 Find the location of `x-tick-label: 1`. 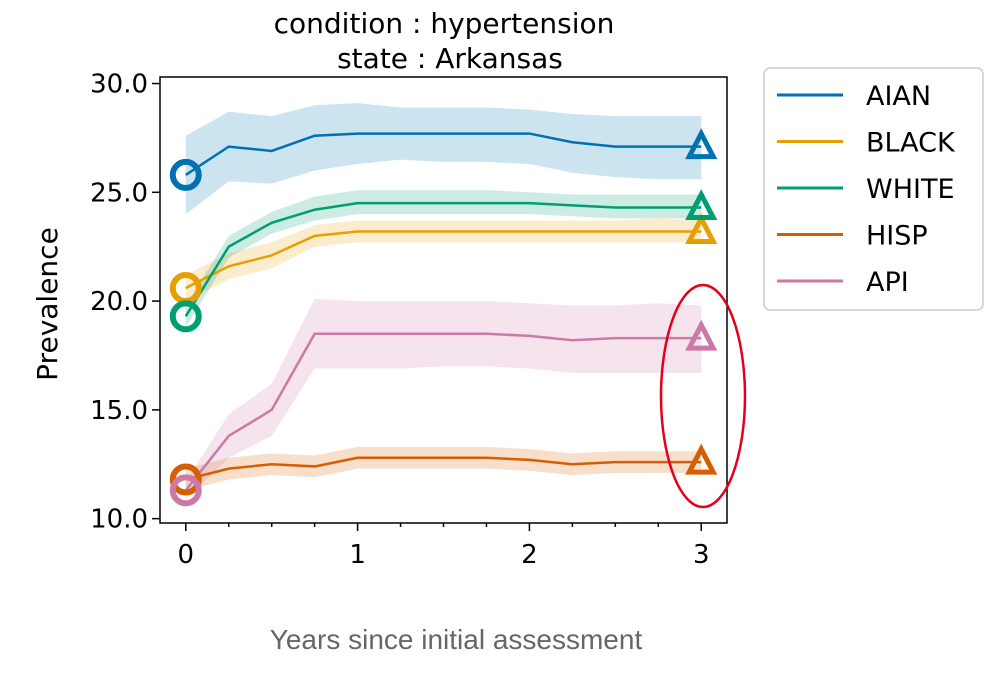

x-tick-label: 1 is located at coordinates (357, 555).